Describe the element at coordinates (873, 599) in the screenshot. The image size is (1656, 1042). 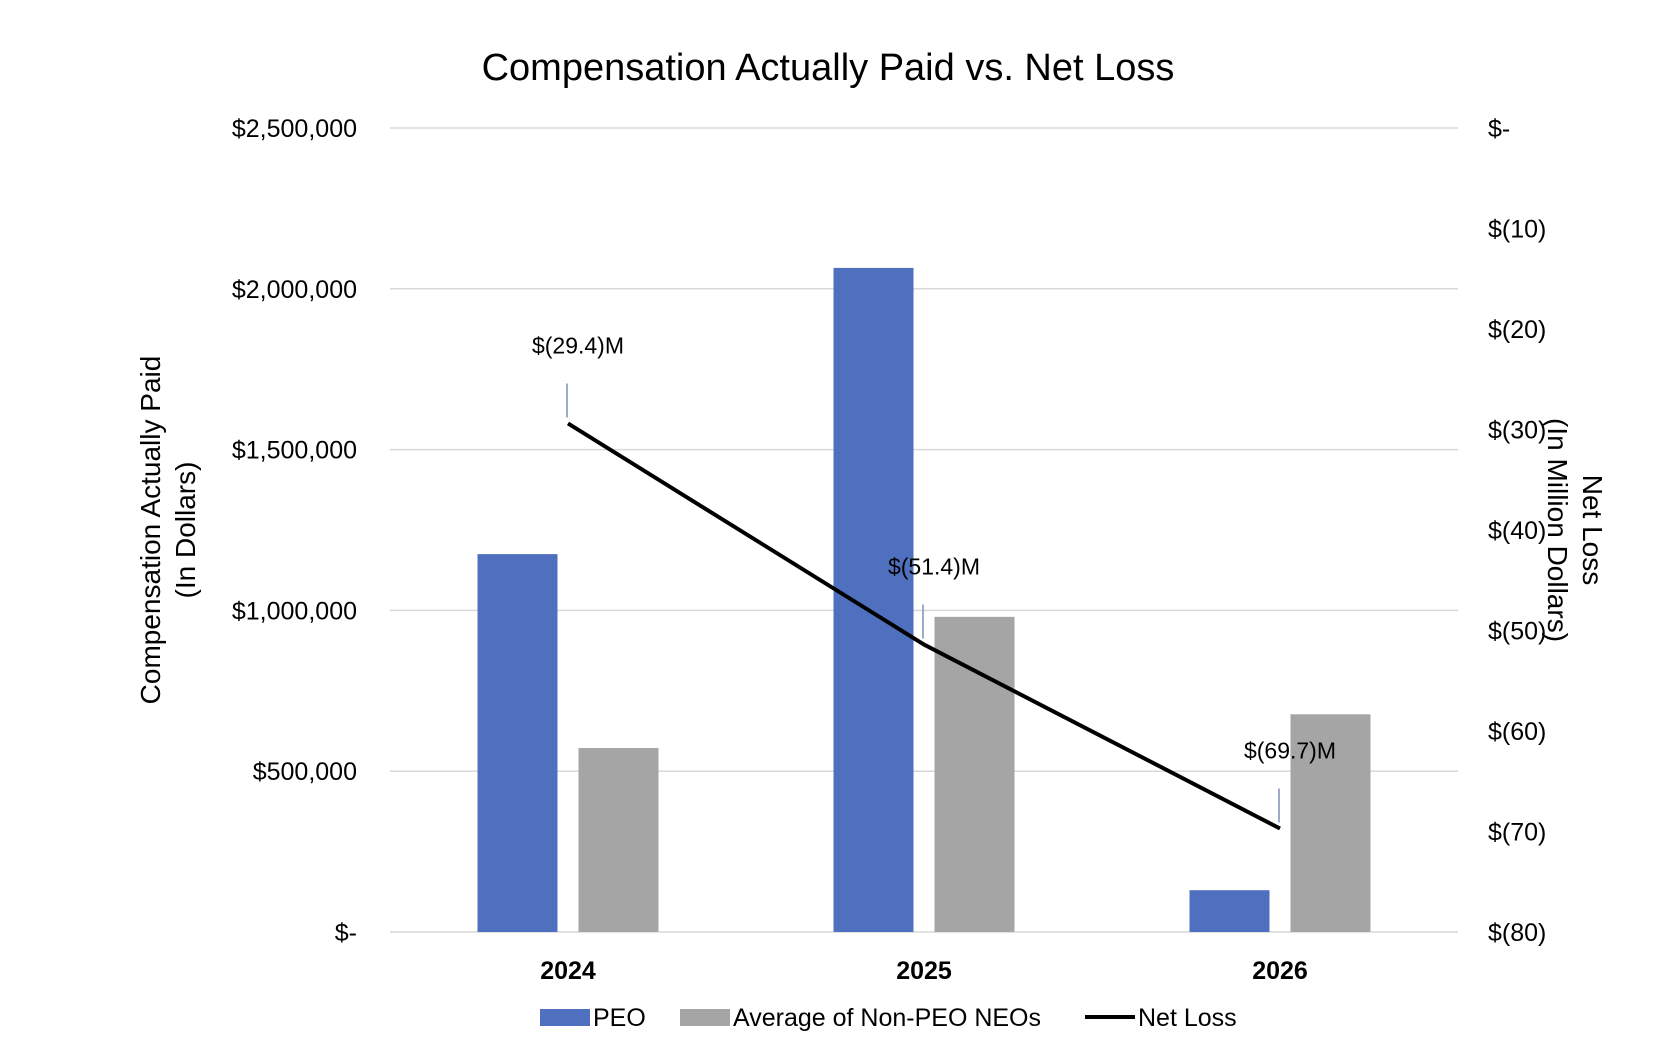
I see `bar-peo-2025` at that location.